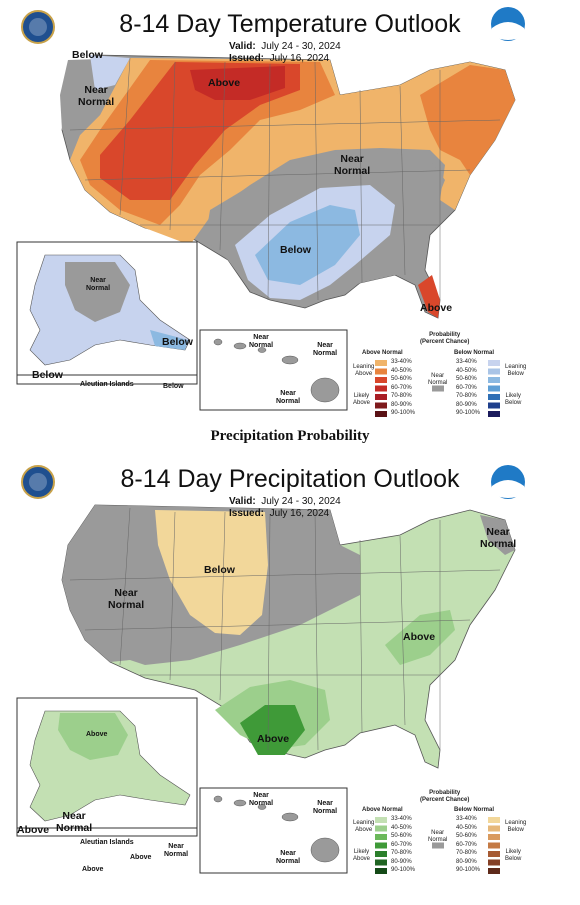  I want to click on doc-seal-icon, so click(38, 482).